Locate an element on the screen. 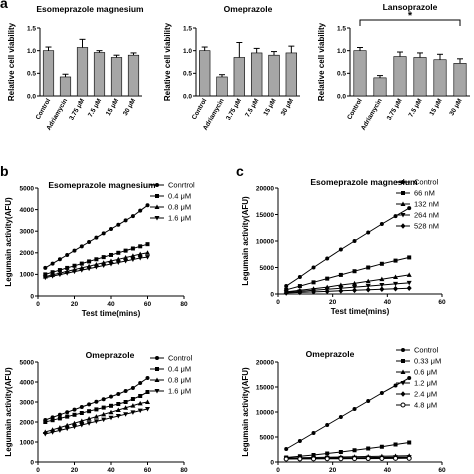  legend: Control 0.33 μM 0.6 μM 1.2 μM 2.4 μM 4.8 μM is located at coordinates (418, 378).